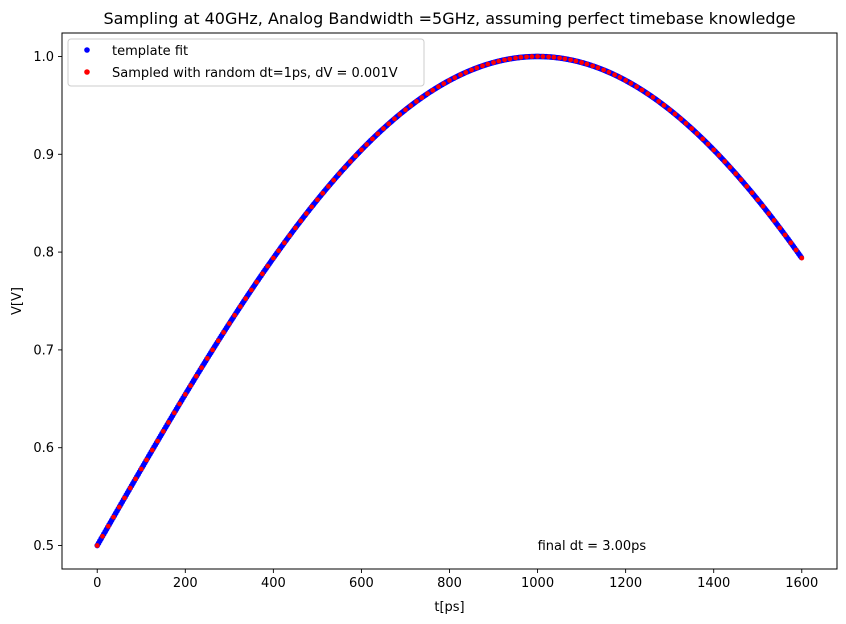  What do you see at coordinates (801, 583) in the screenshot?
I see `x-tick-label: 1600` at bounding box center [801, 583].